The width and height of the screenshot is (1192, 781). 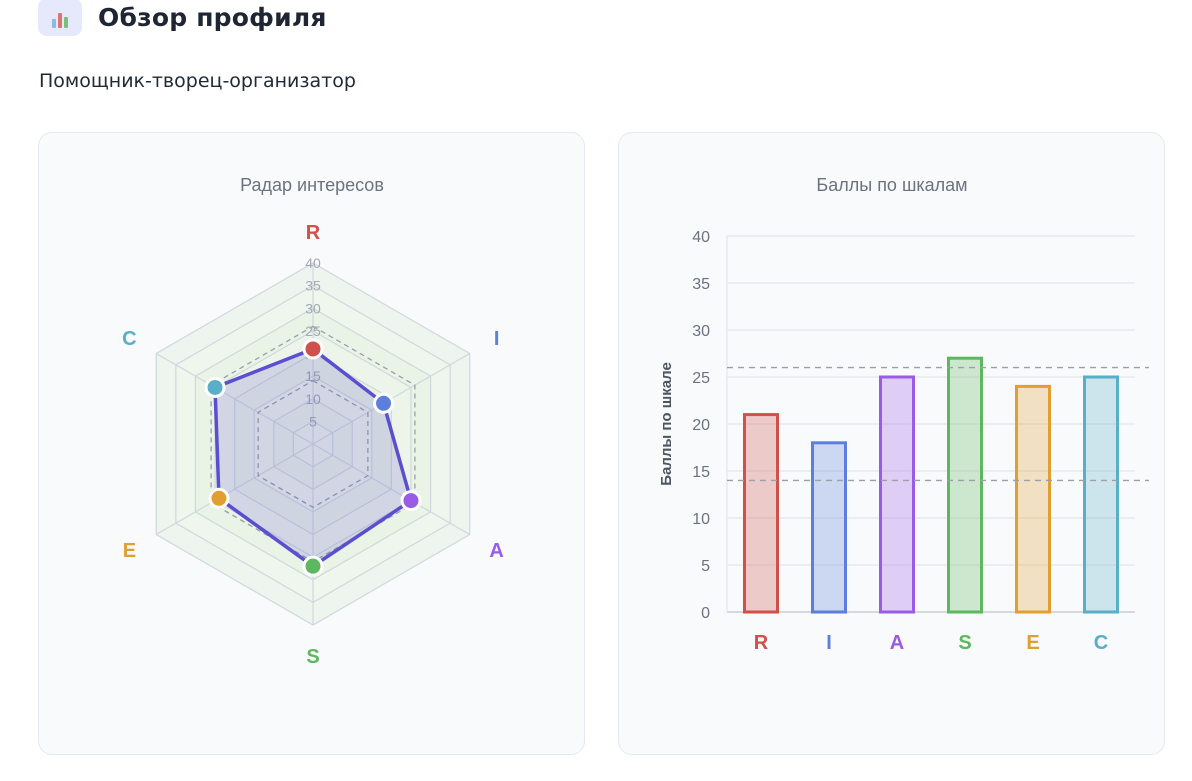 What do you see at coordinates (313, 233) in the screenshot?
I see `radar-axis-label-r: R` at bounding box center [313, 233].